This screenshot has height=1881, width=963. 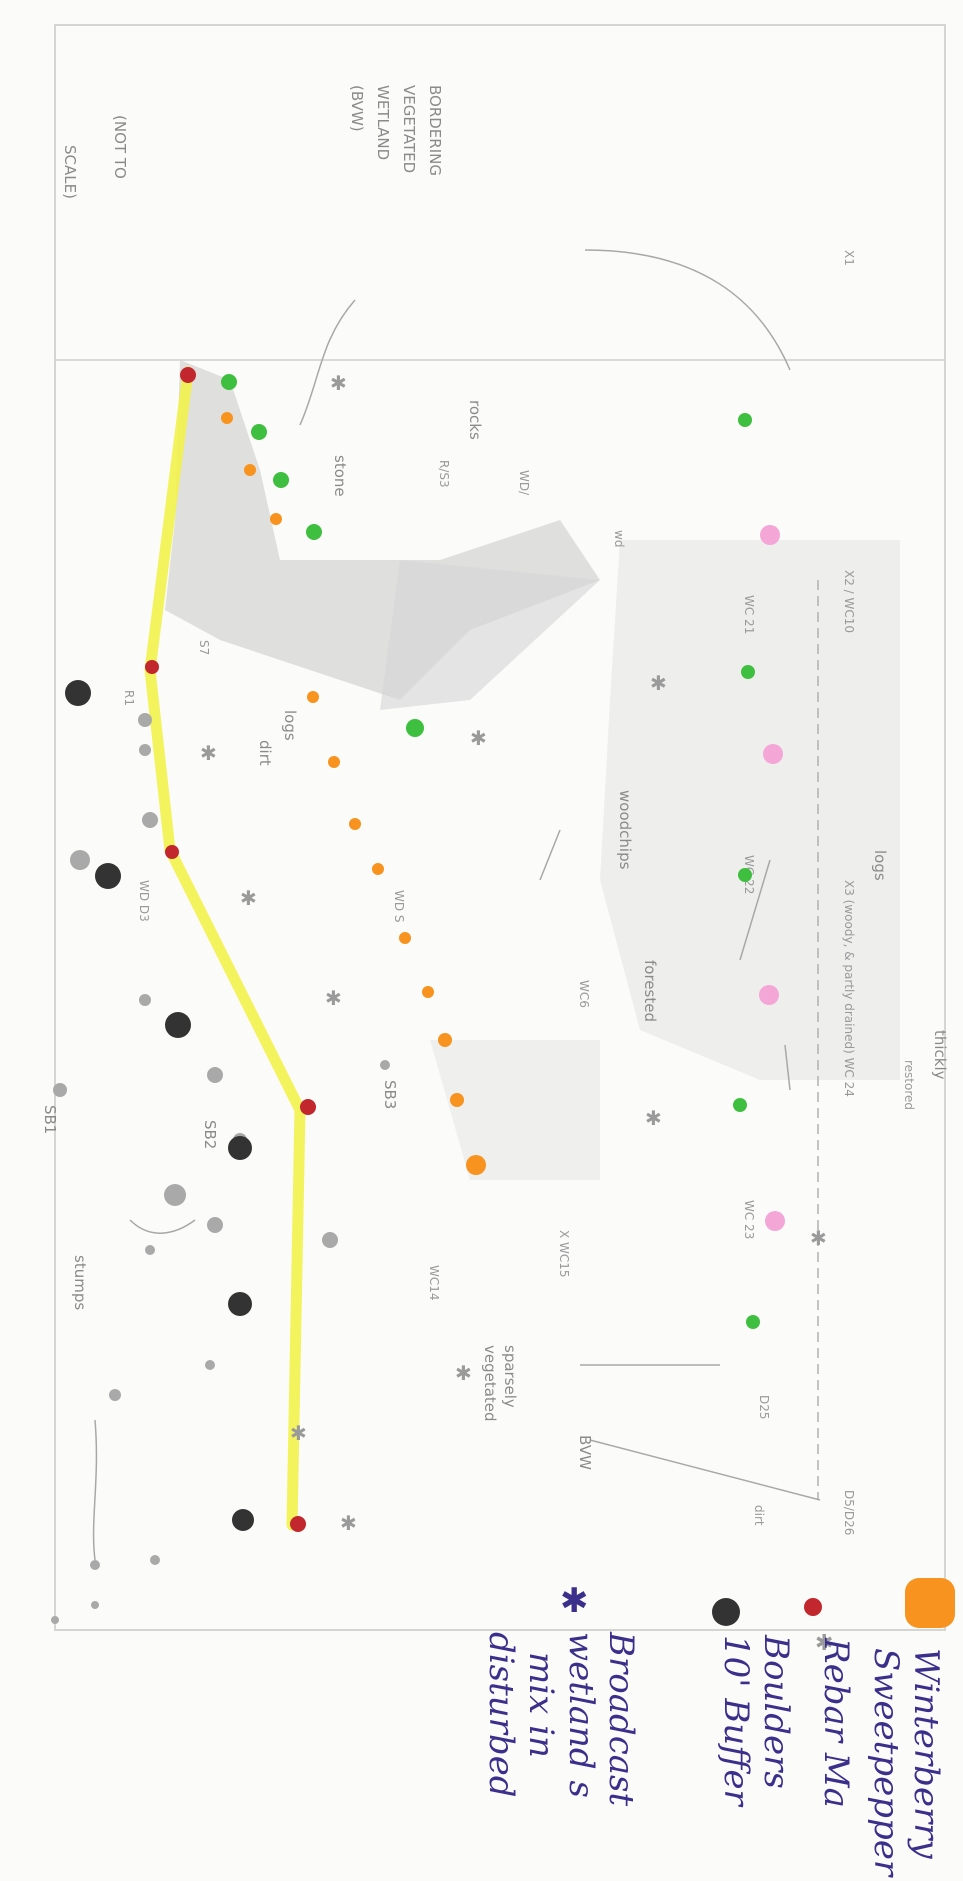 I want to click on scale-note-line-1: (NOT TO, so click(x=120, y=147).